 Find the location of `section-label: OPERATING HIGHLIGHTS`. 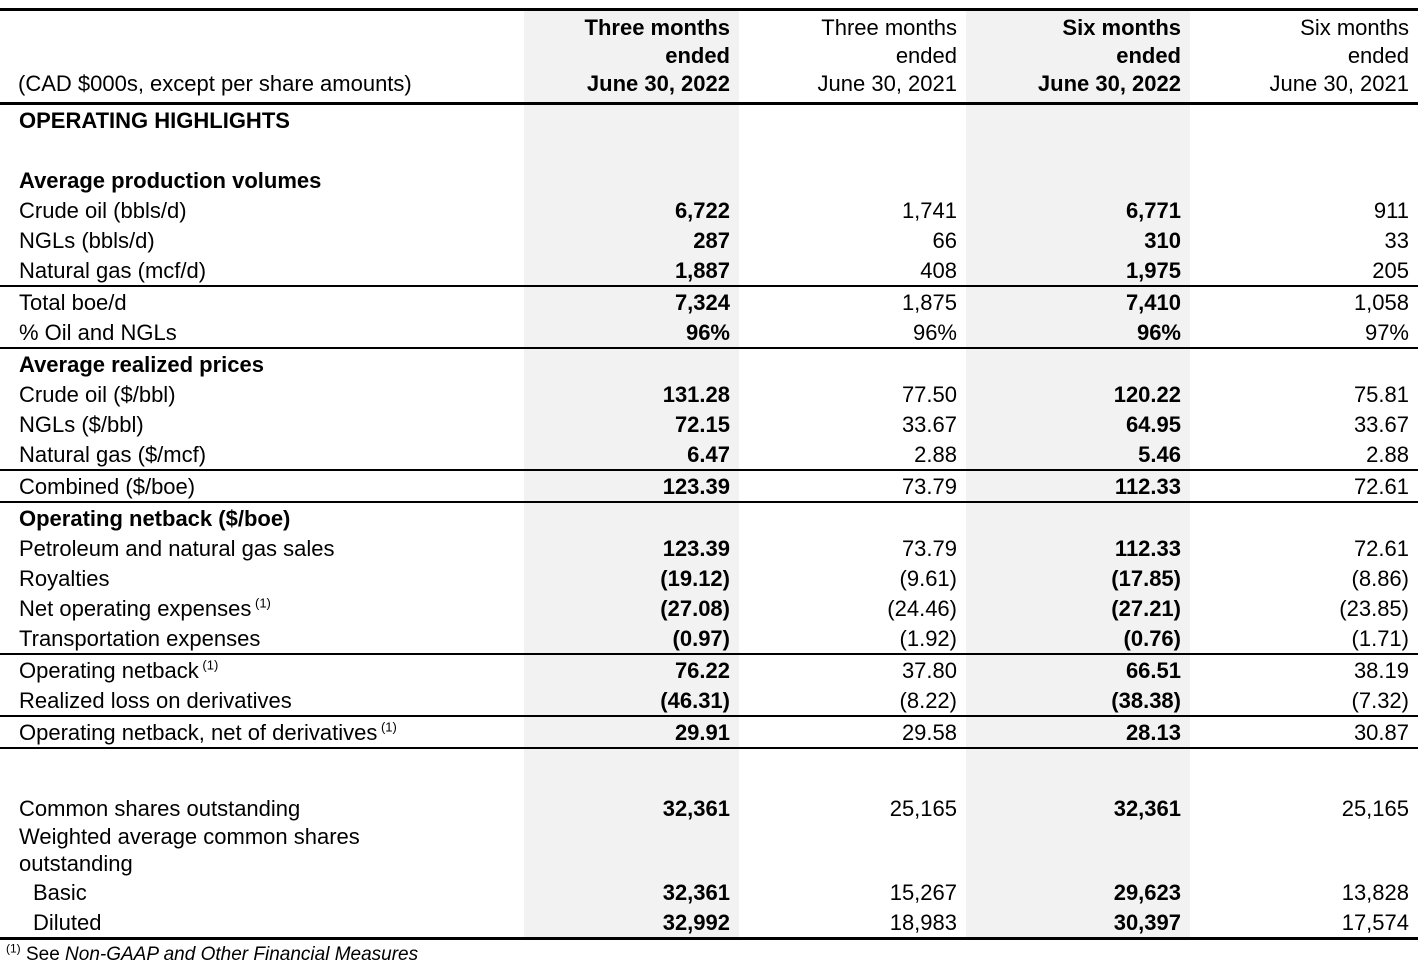

section-label: OPERATING HIGHLIGHTS is located at coordinates (154, 120).